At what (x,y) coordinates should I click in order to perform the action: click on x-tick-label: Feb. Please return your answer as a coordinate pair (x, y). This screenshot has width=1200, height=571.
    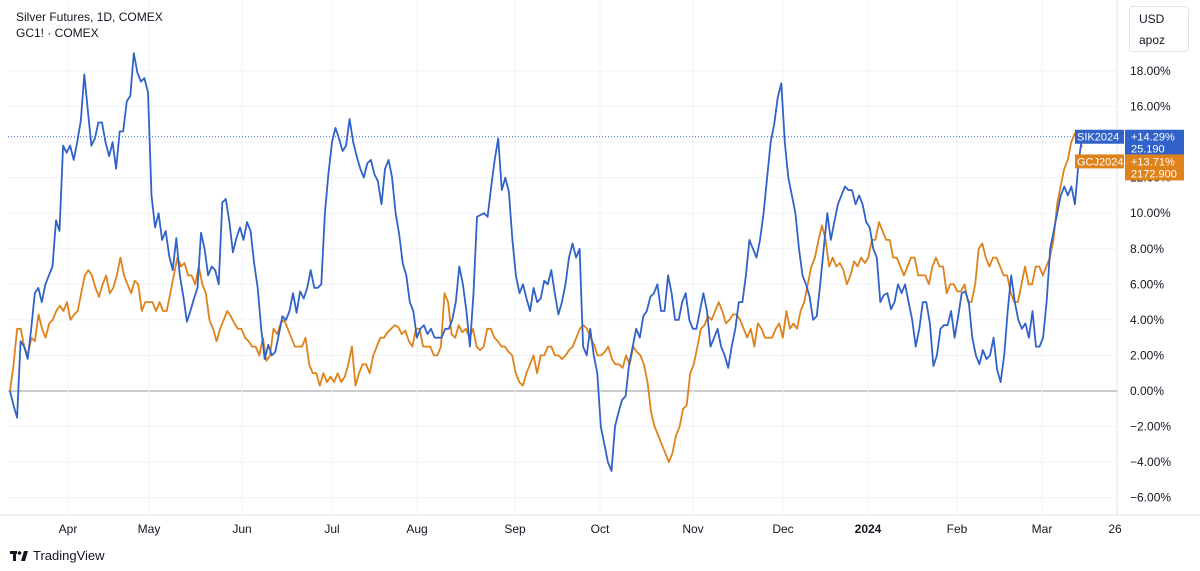
    Looking at the image, I should click on (957, 529).